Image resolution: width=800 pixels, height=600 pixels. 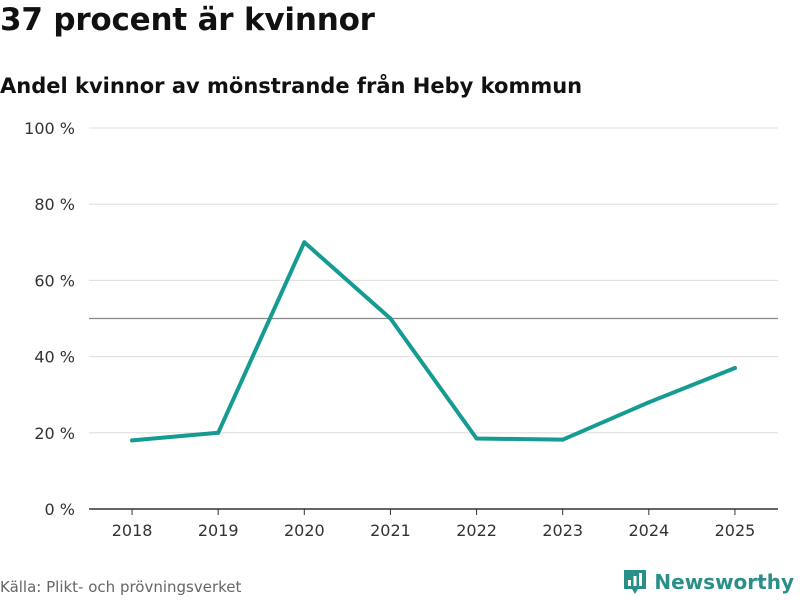 What do you see at coordinates (648, 402) in the screenshot?
I see `data-point-2024` at bounding box center [648, 402].